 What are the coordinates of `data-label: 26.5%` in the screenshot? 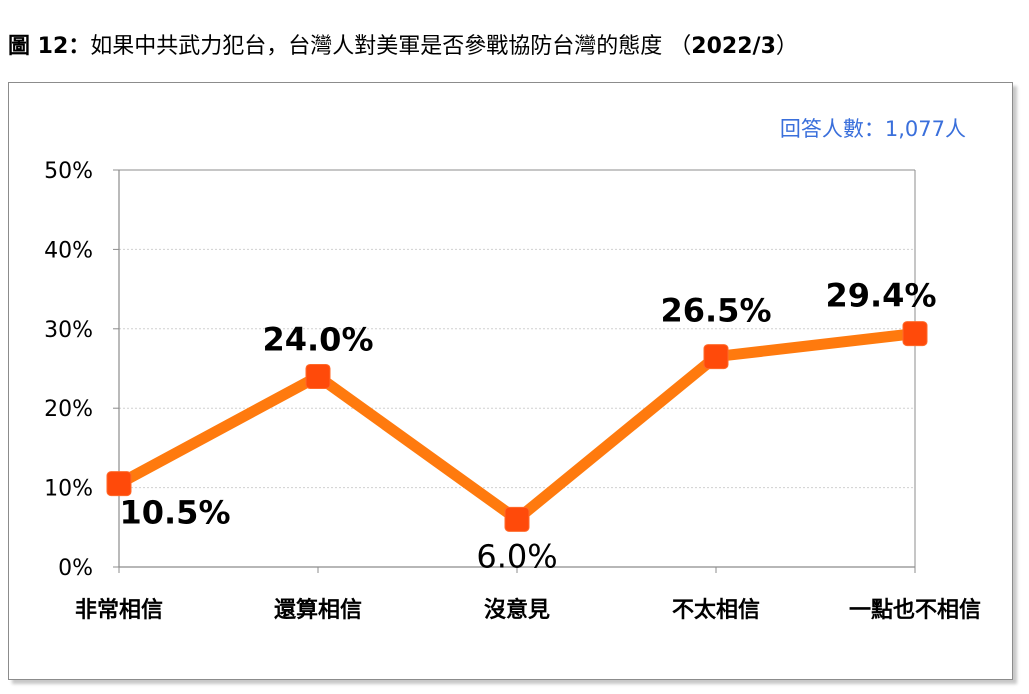 It's located at (715, 311).